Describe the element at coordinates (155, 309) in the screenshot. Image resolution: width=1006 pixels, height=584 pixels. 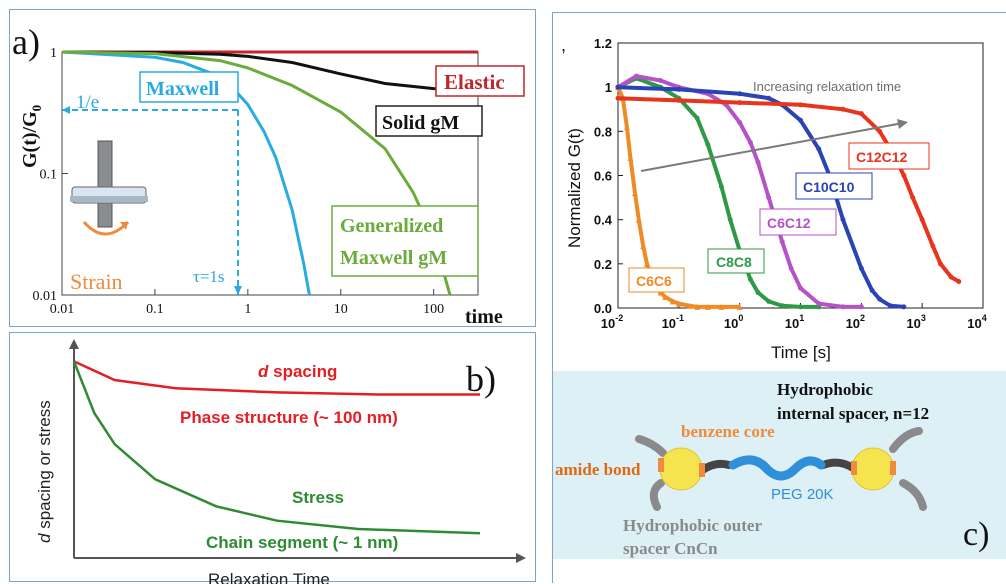
I see `a-x-tick-label: 0.1` at that location.